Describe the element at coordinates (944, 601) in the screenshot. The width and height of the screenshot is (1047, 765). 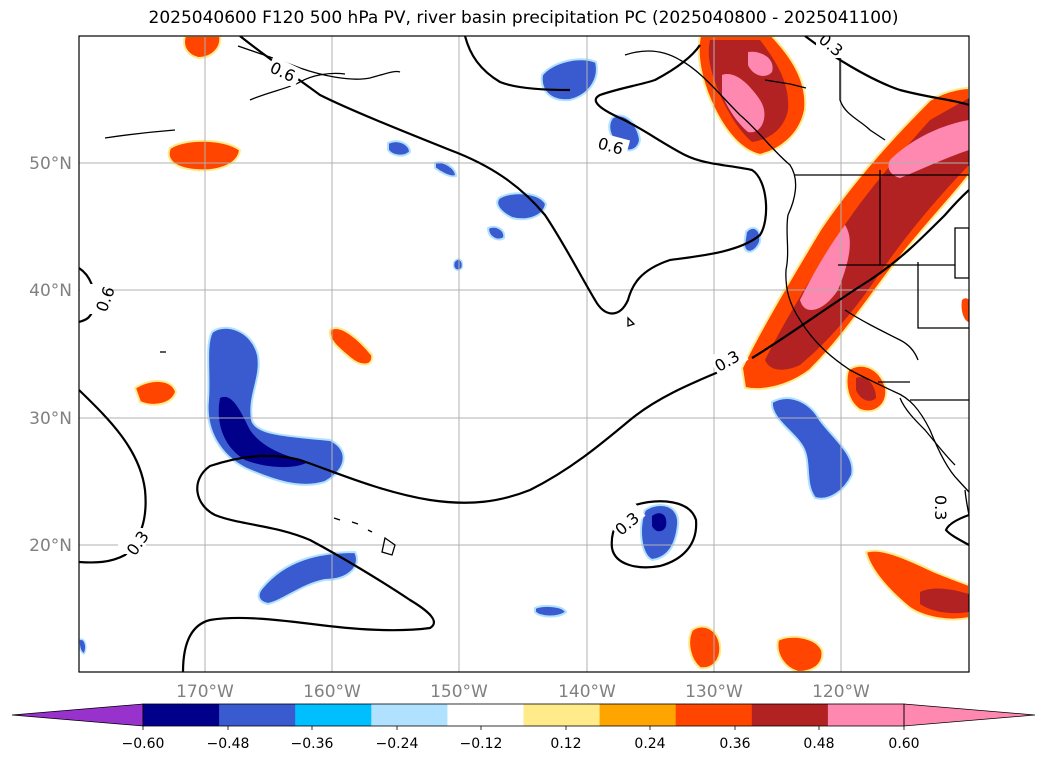
I see `pos-patch-mexico-coast-mid` at that location.